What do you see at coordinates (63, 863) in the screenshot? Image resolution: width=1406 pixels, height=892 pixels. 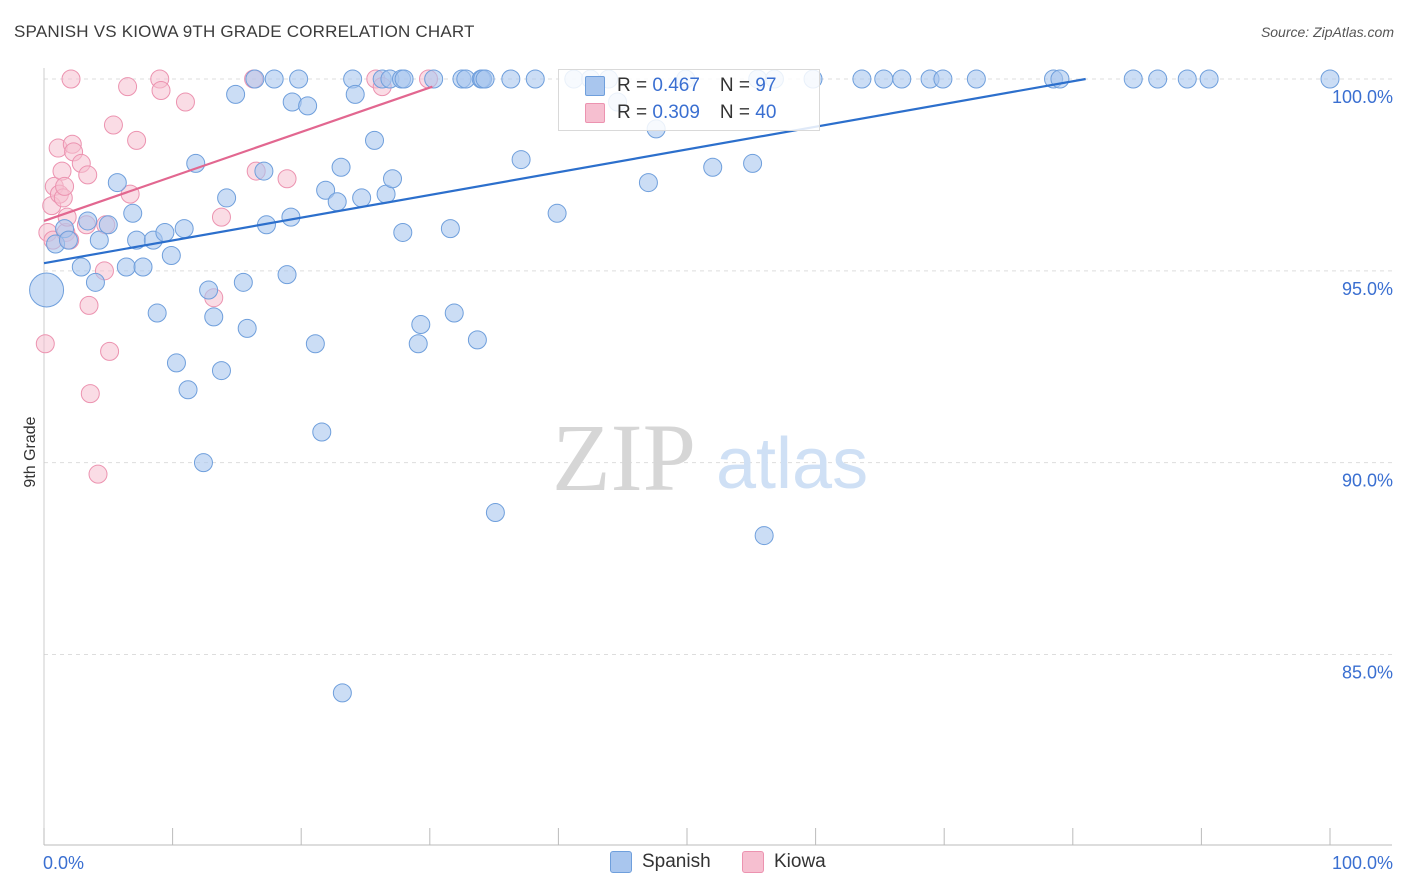 I see `x-tick-label: 0.0%` at bounding box center [63, 863].